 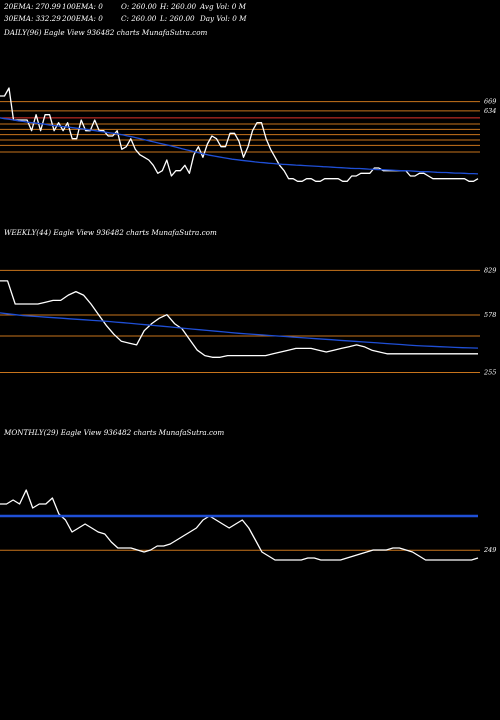 What do you see at coordinates (489, 550) in the screenshot?
I see `monthly-level-label: 249` at bounding box center [489, 550].